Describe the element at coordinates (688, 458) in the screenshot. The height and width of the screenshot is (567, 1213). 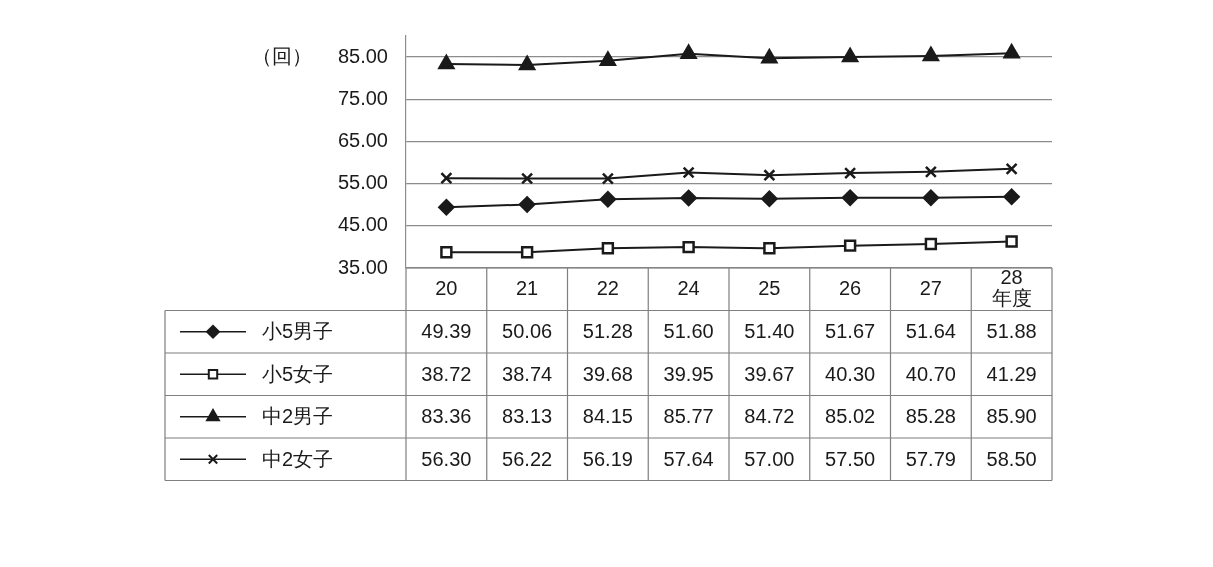
I see `data-label: 57.64` at that location.